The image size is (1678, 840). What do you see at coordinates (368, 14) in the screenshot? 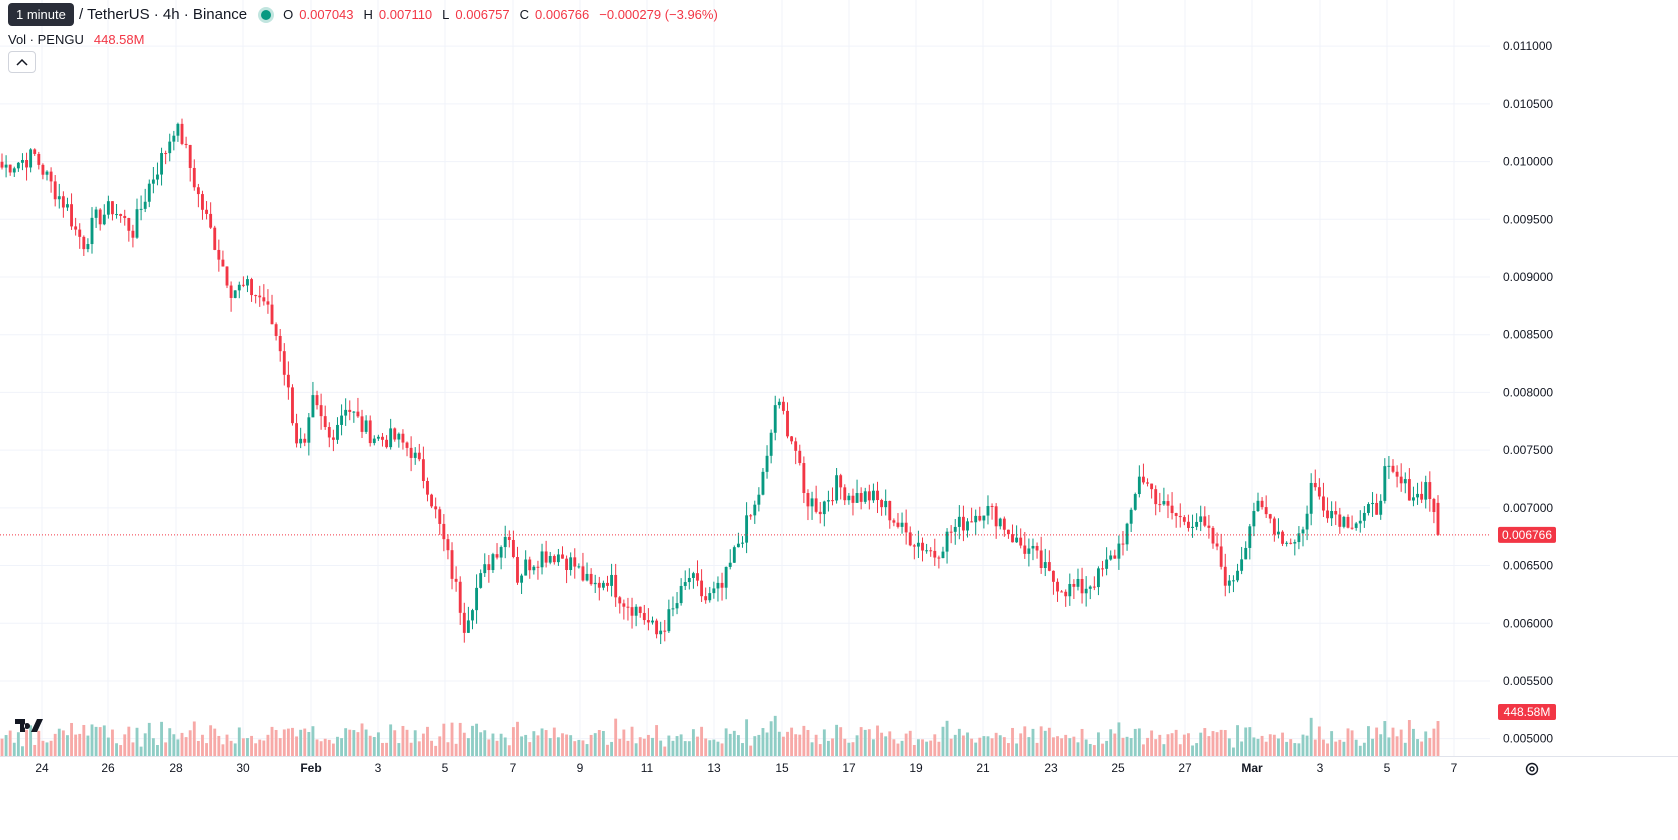
I see `ohlc-high-label: H` at bounding box center [368, 14].